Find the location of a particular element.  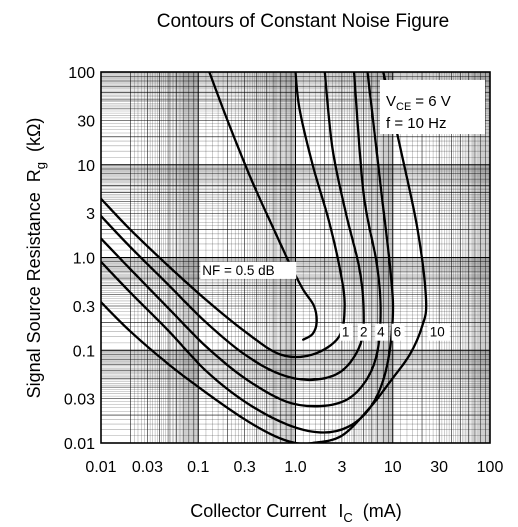

y-axis-symbol: R is located at coordinates (34, 175).